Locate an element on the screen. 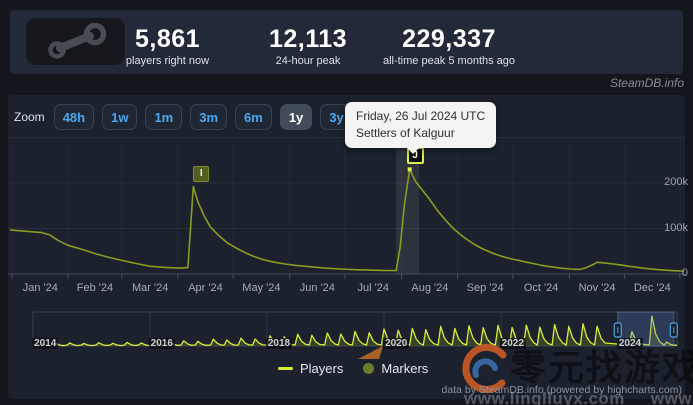 This screenshot has width=693, height=405. peak-alltime-value: 229,337 is located at coordinates (449, 39).